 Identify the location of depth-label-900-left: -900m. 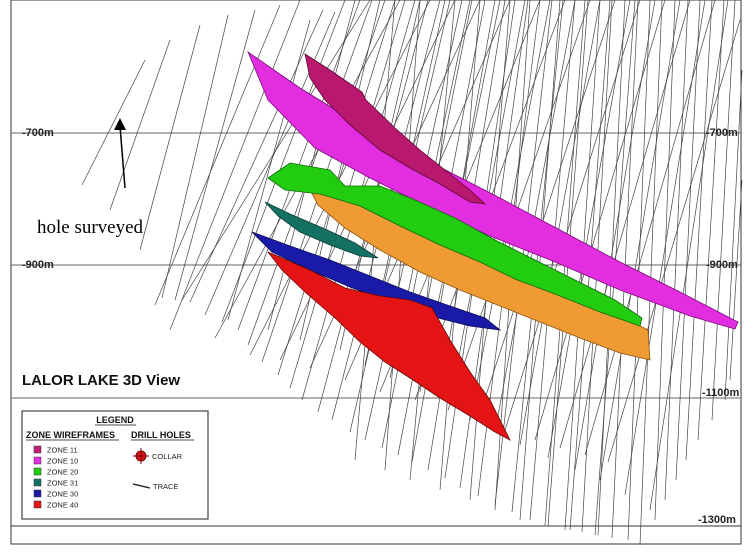
(38, 265).